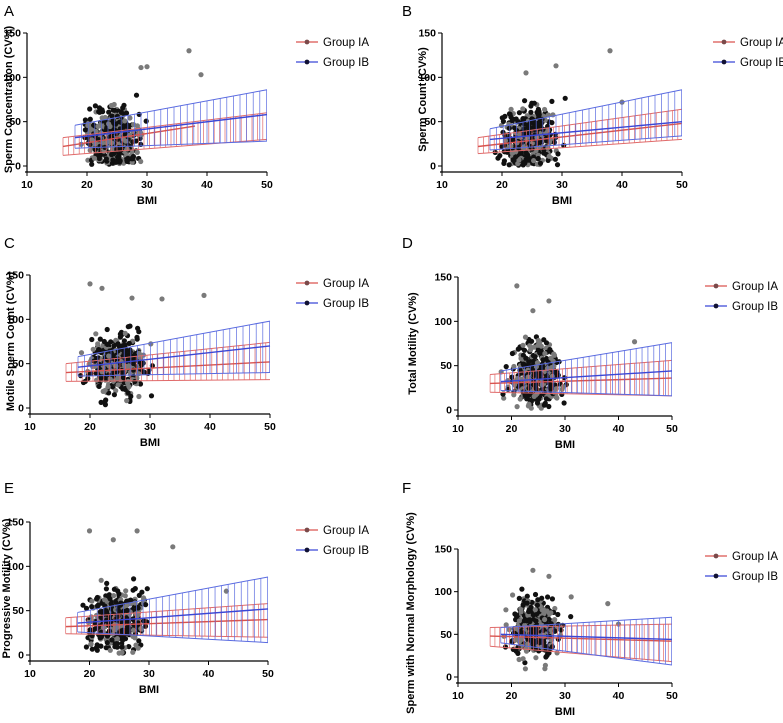 Image resolution: width=783 pixels, height=723 pixels. What do you see at coordinates (443, 278) in the screenshot?
I see `y-tick-label: 150` at bounding box center [443, 278].